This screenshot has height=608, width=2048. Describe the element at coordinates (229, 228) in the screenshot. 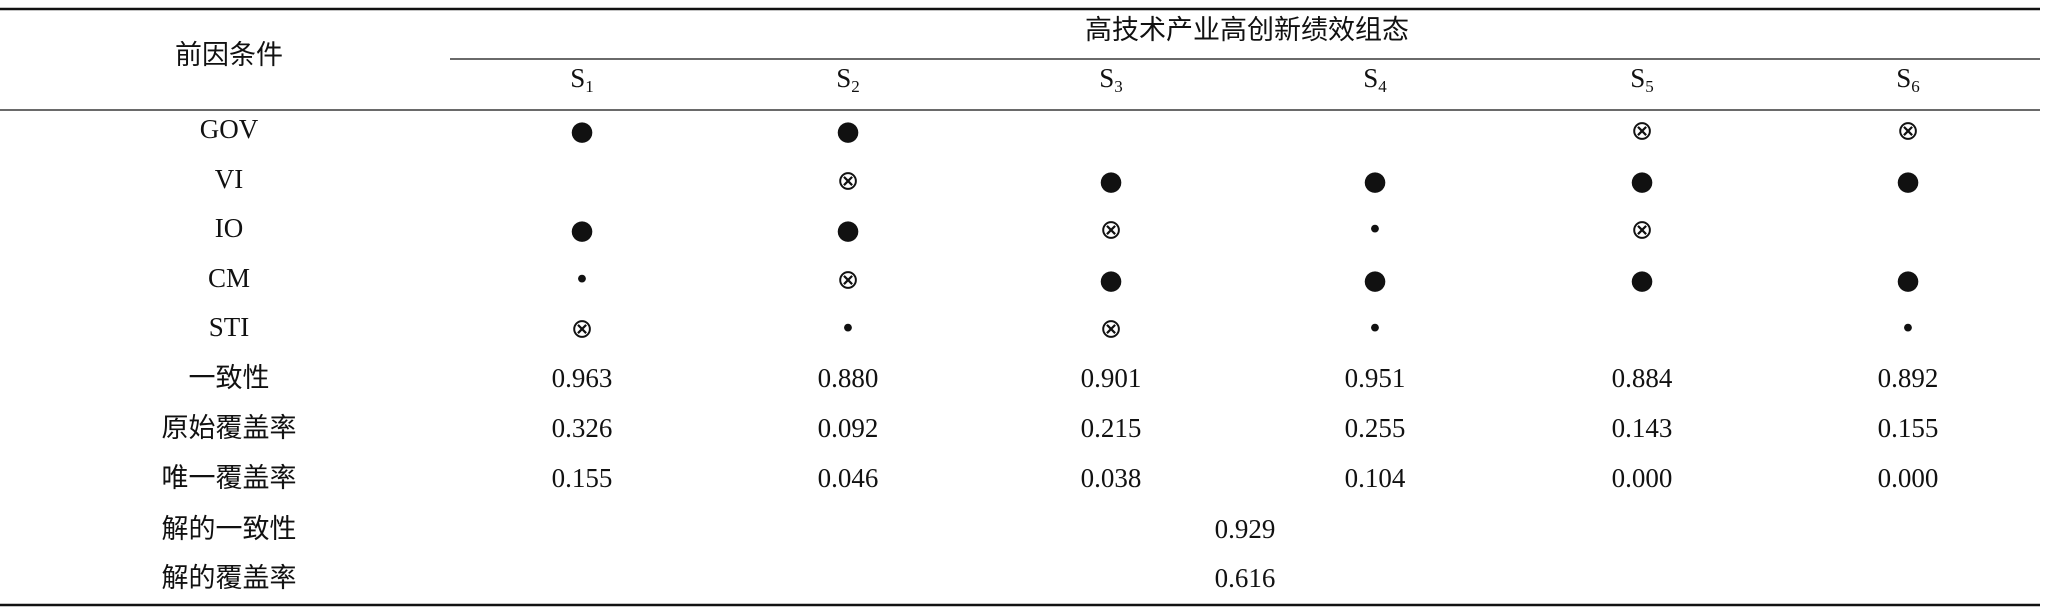

I see `row-label: IO` at that location.